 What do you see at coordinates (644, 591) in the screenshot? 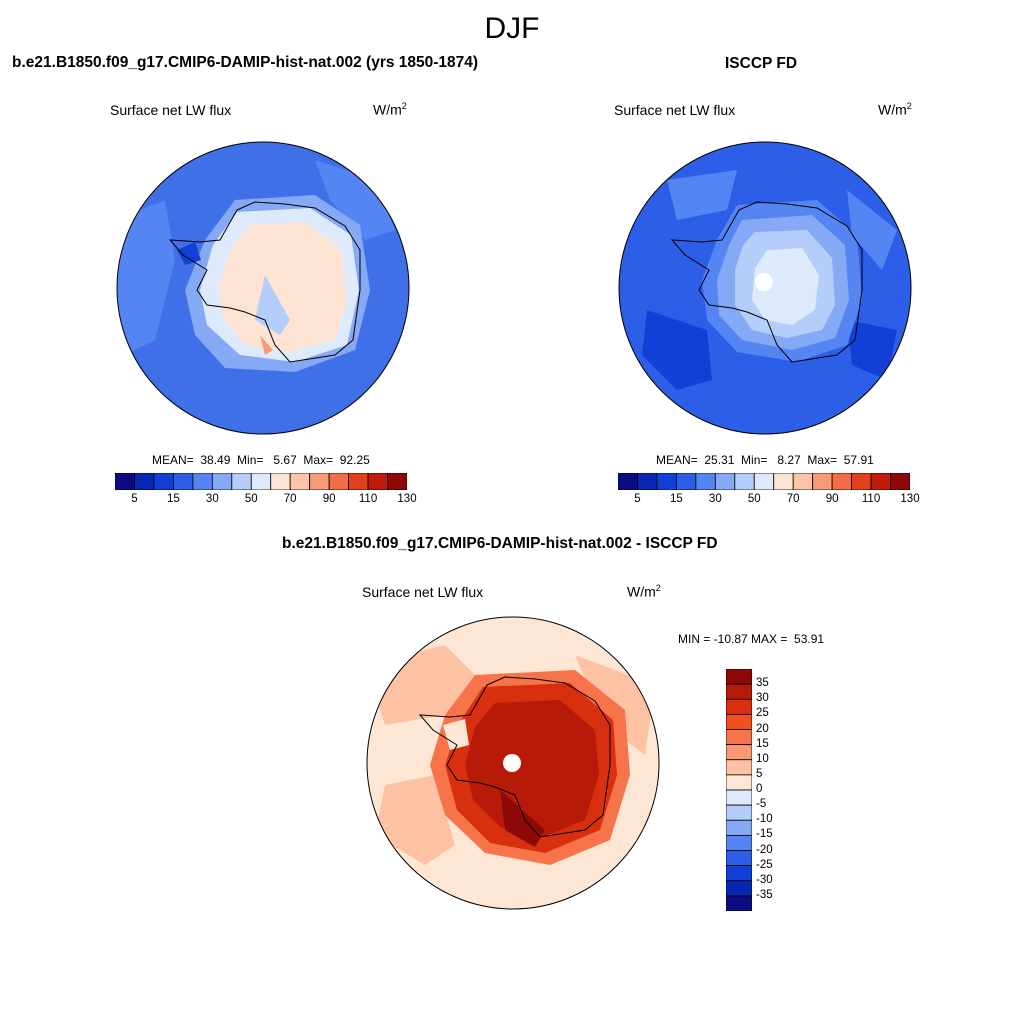
I see `panel-3-units: W/m2` at bounding box center [644, 591].